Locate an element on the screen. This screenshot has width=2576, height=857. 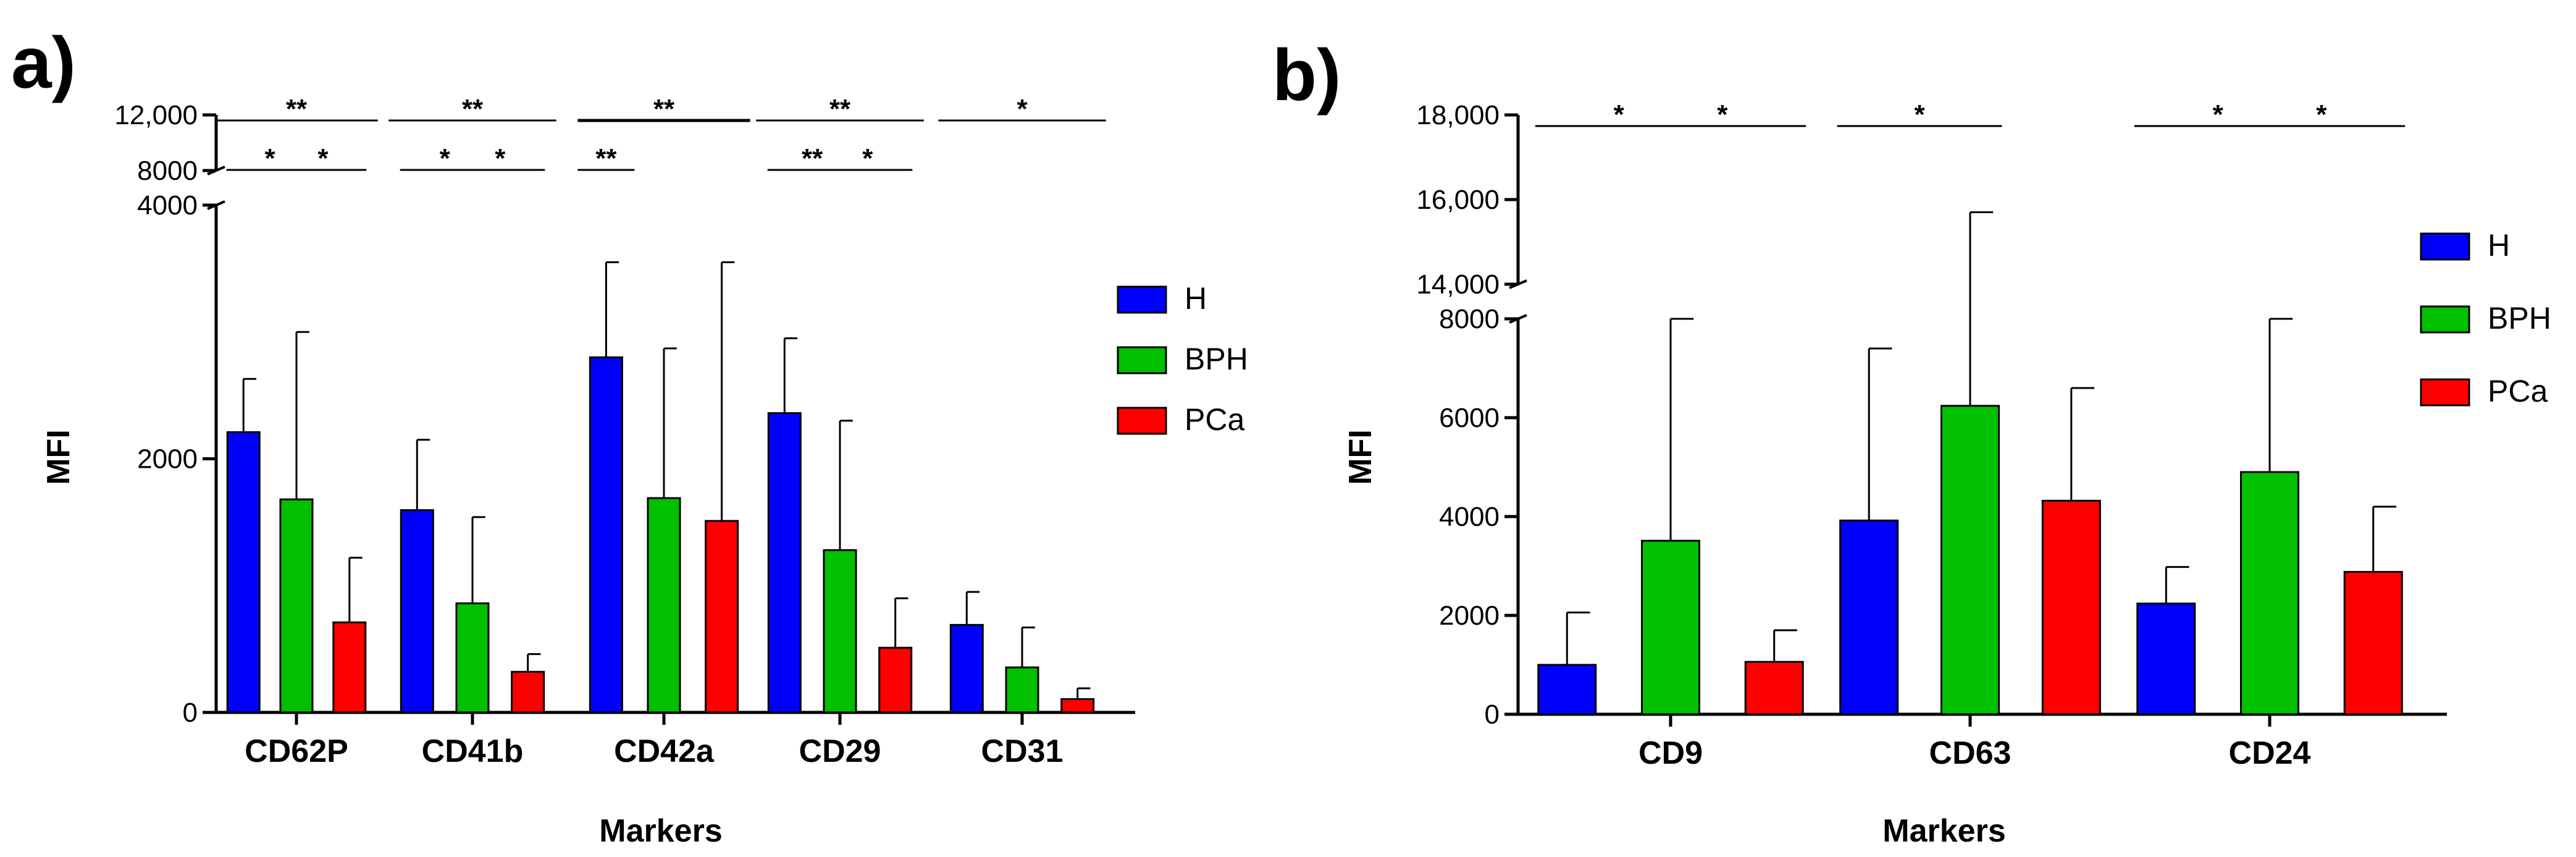
panel-a-bar-pca-cd29 is located at coordinates (895, 680).